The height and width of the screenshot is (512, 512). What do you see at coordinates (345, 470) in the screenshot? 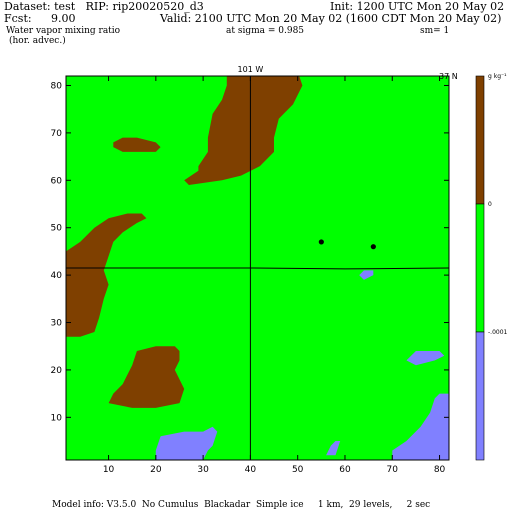
I see `x-tick-label-60: 60` at bounding box center [345, 470].